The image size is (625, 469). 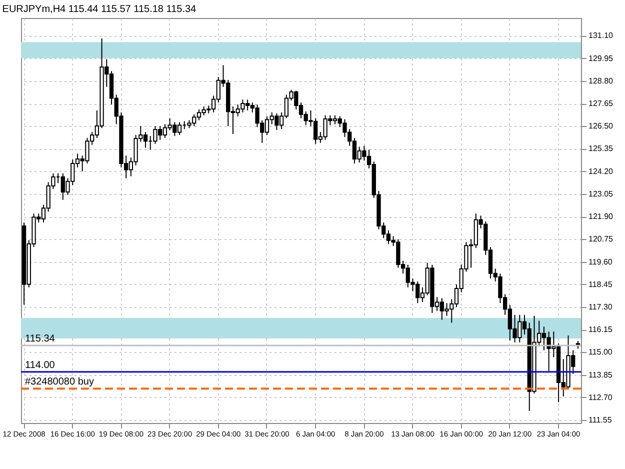 What do you see at coordinates (601, 217) in the screenshot?
I see `y-tick-label: 121.90` at bounding box center [601, 217].